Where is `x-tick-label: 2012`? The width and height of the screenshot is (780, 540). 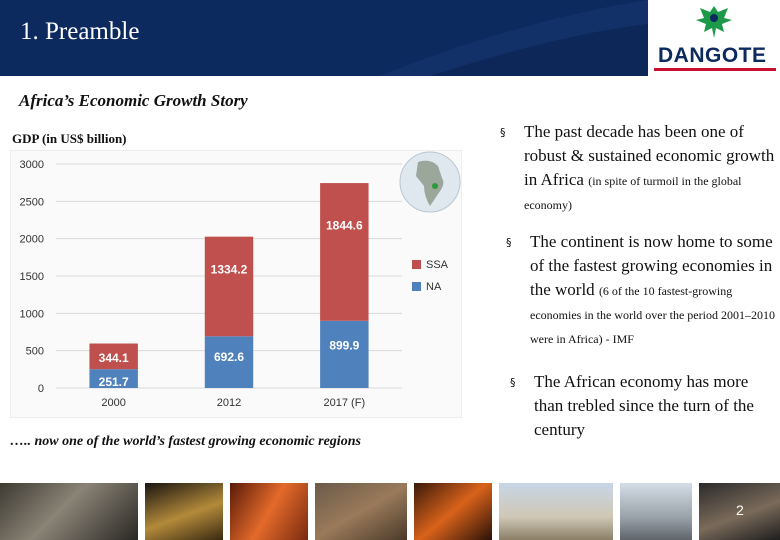
x-tick-label: 2012 is located at coordinates (229, 403).